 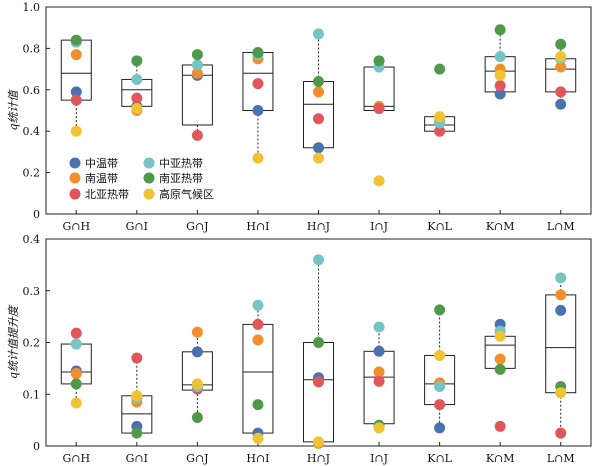 What do you see at coordinates (32, 343) in the screenshot?
I see `chart2-y-tick-label: 0.2` at bounding box center [32, 343].